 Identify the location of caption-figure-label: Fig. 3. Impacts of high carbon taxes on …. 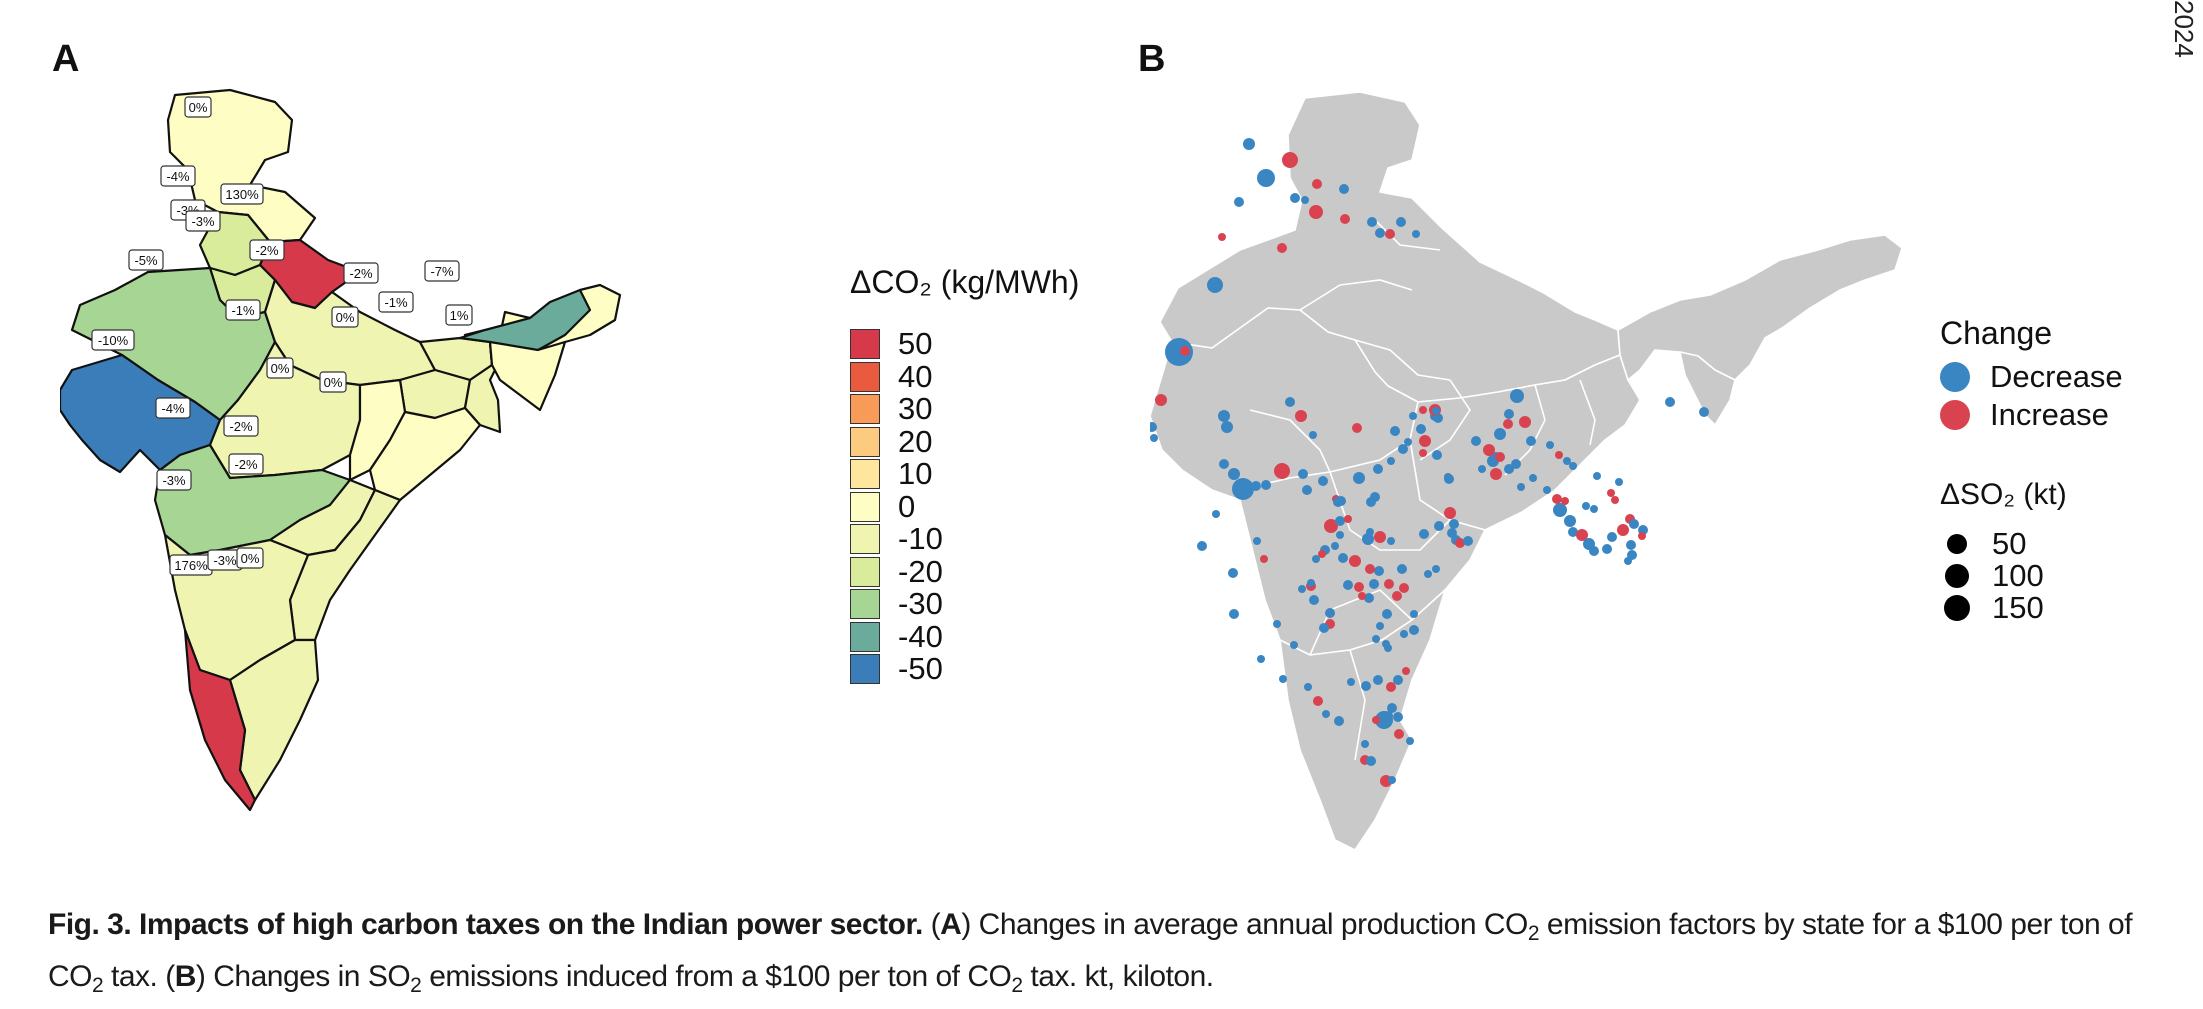
(485, 924).